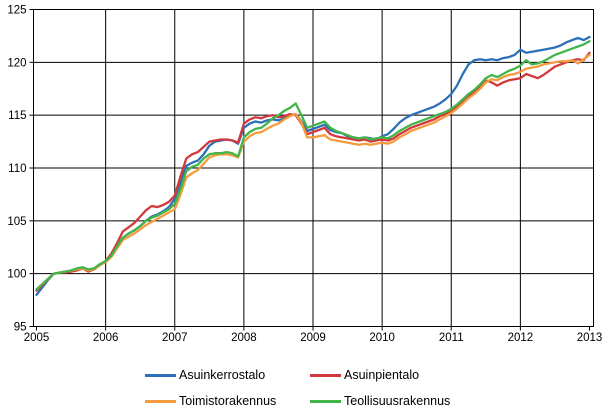  I want to click on y-axis-label: 125, so click(16, 11).